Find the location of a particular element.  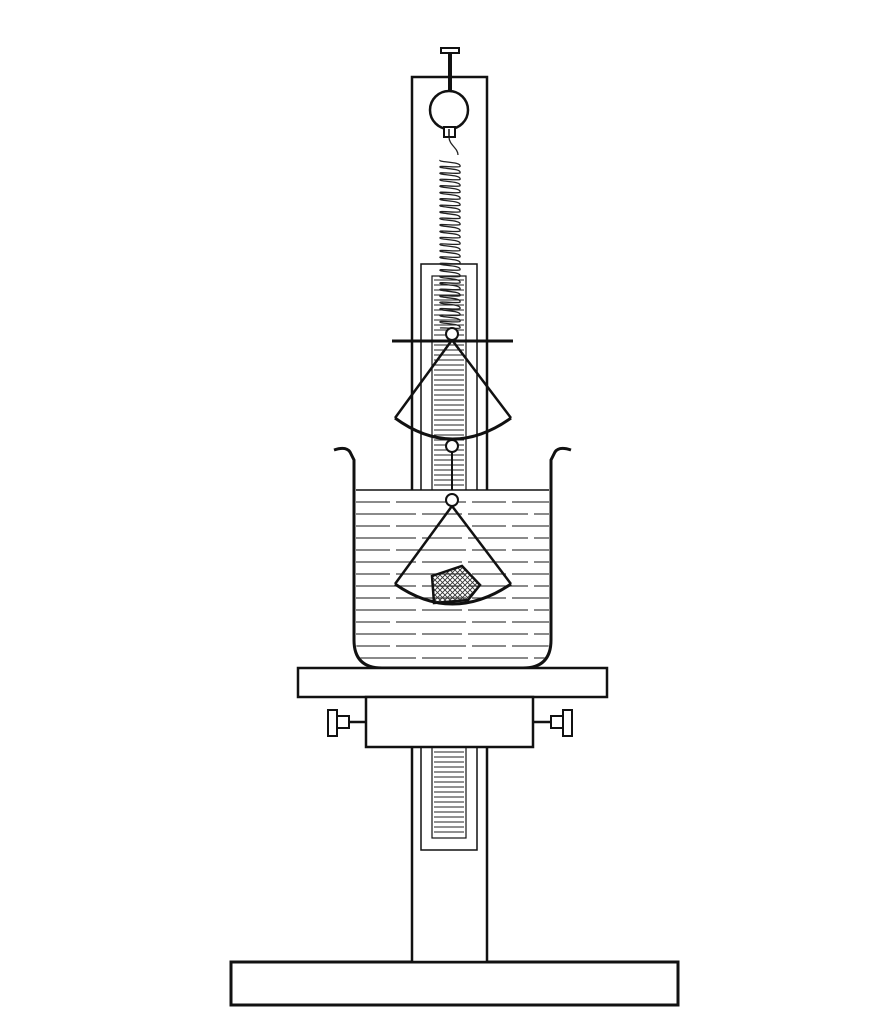

platform-clamp is located at coordinates (449, 722).